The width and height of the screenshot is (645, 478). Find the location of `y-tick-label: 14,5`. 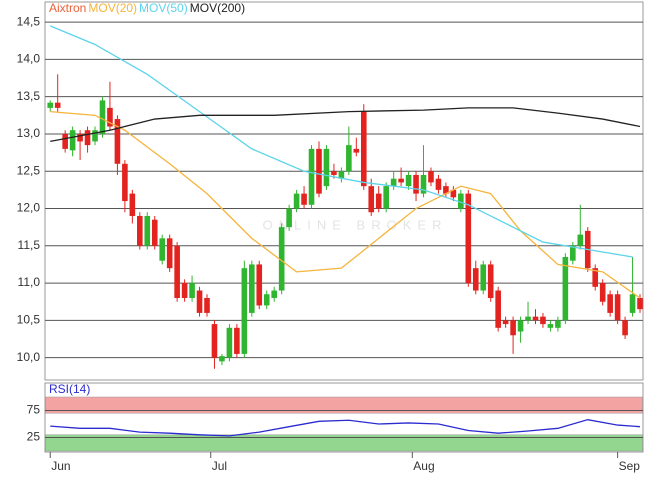

y-tick-label: 14,5 is located at coordinates (29, 21).